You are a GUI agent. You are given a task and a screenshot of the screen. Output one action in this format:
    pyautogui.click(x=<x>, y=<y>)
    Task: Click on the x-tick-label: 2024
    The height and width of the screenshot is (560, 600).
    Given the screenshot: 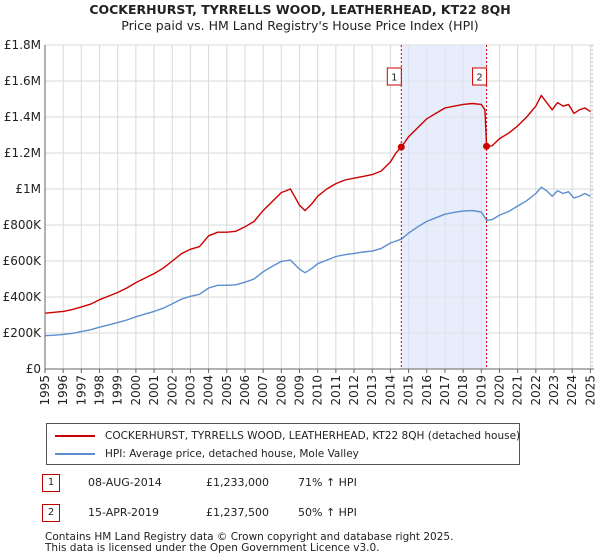 What is the action you would take?
    pyautogui.click(x=572, y=390)
    